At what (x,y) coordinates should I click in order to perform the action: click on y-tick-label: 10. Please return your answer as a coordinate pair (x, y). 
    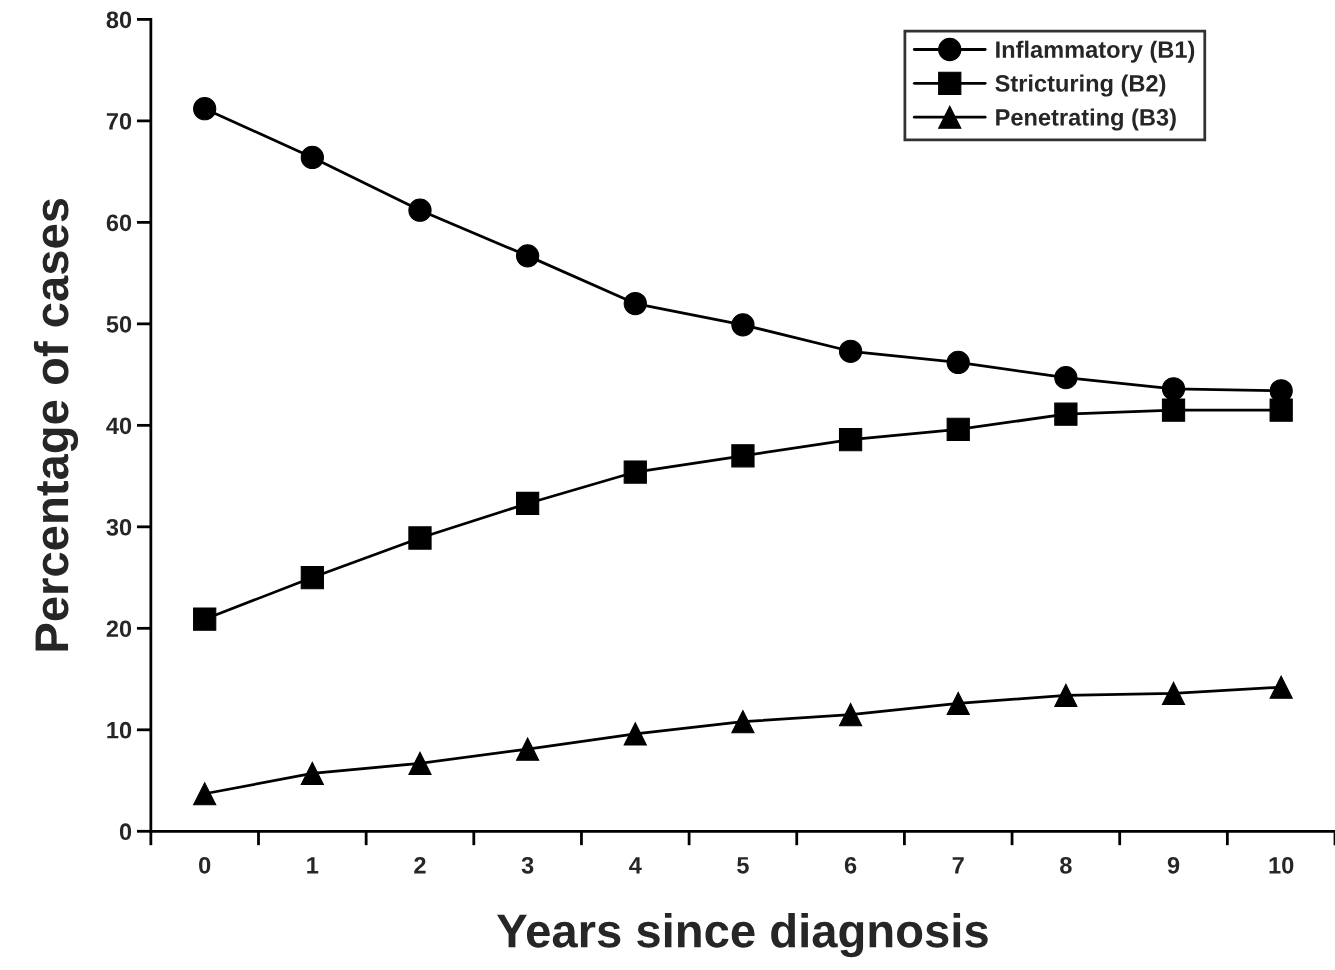
    Looking at the image, I should click on (119, 730).